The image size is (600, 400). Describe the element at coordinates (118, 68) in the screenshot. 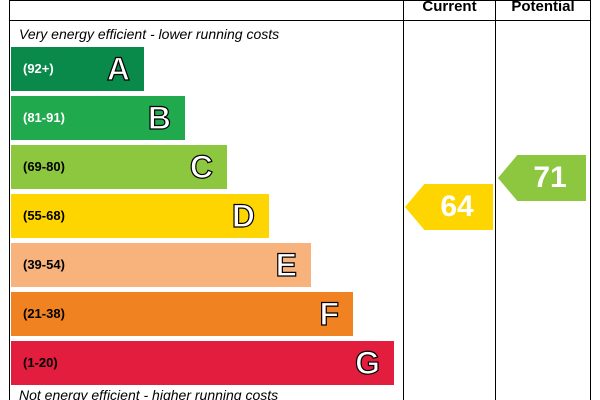

I see `band-a-letter: A` at that location.